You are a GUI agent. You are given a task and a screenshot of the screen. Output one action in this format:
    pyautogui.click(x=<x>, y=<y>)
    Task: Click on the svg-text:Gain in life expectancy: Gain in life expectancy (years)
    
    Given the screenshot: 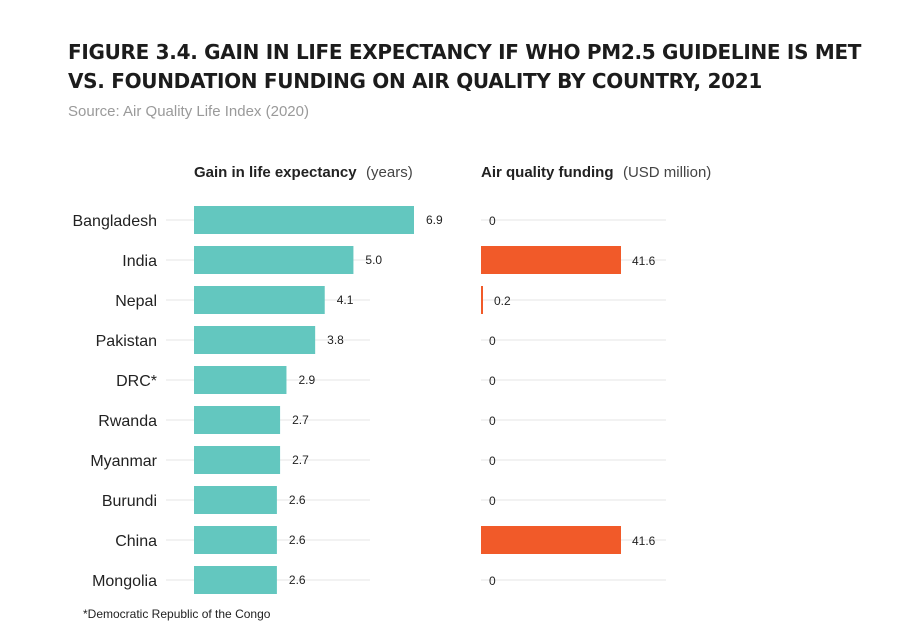 What is the action you would take?
    pyautogui.click(x=303, y=172)
    